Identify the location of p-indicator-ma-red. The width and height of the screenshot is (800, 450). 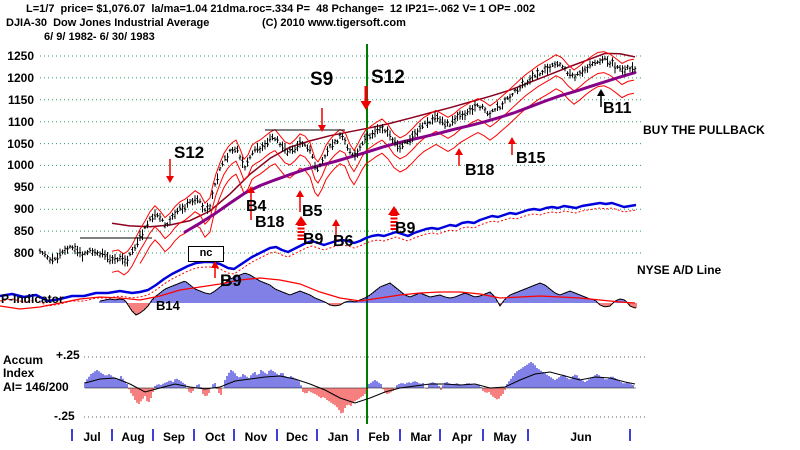
(318, 293).